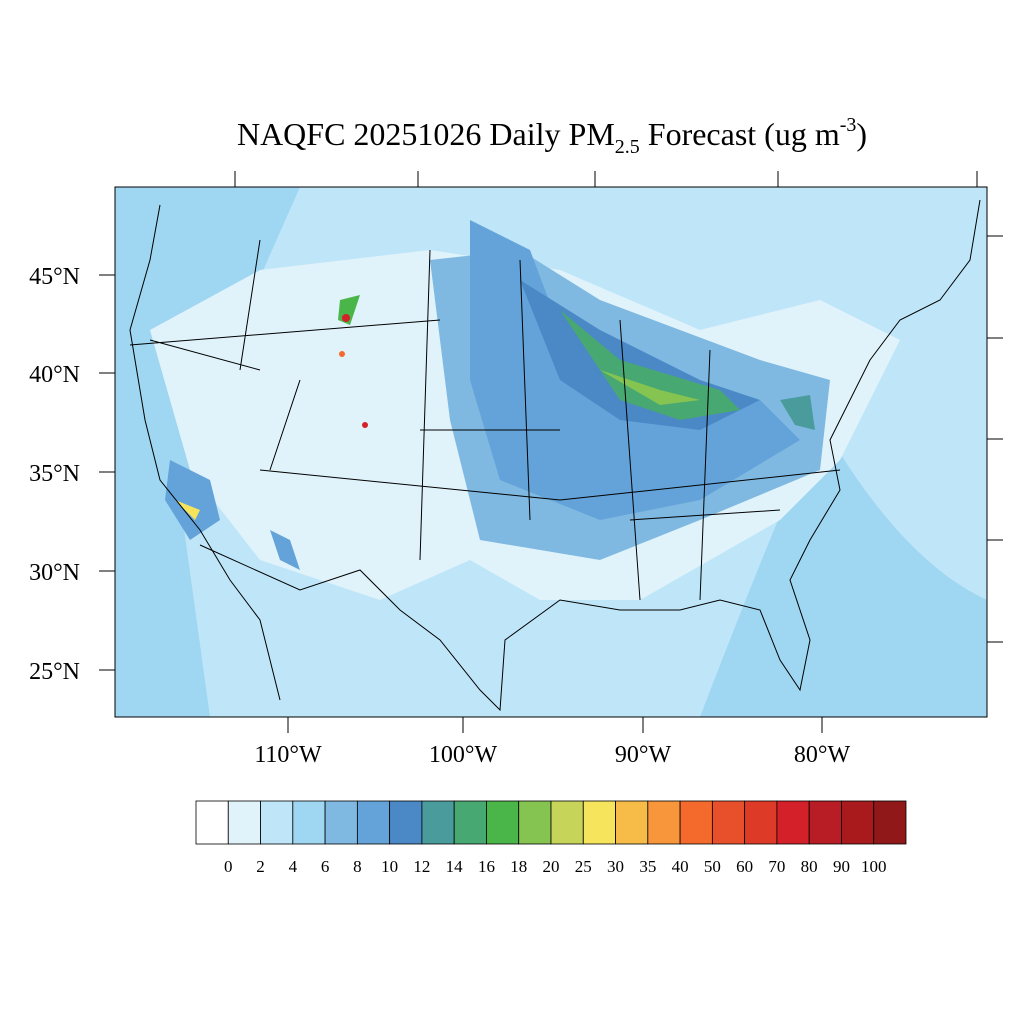 This screenshot has width=1024, height=1029. I want to click on colorbar-label: 40, so click(680, 866).